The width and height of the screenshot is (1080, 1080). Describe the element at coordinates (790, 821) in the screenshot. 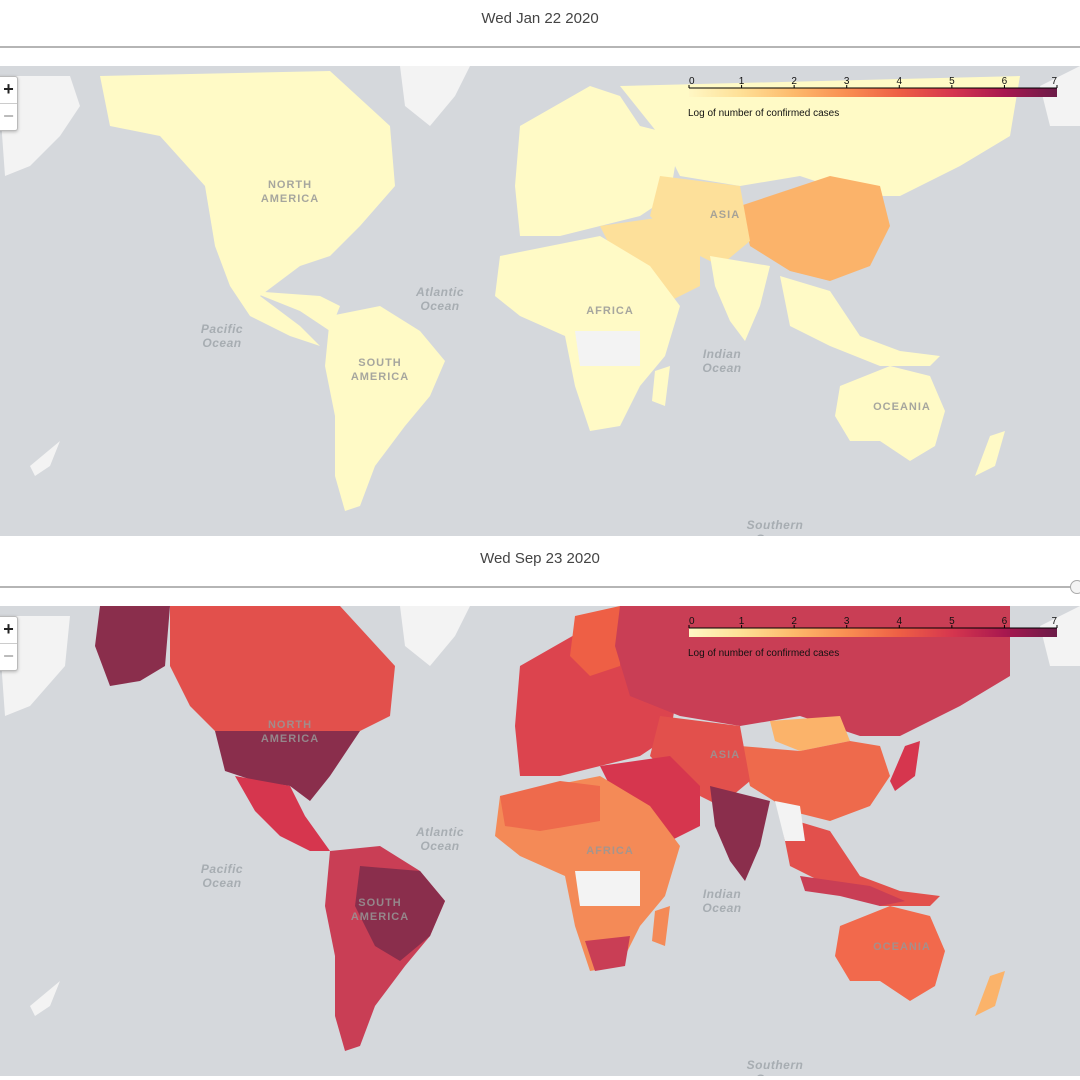

I see `myanmar` at that location.